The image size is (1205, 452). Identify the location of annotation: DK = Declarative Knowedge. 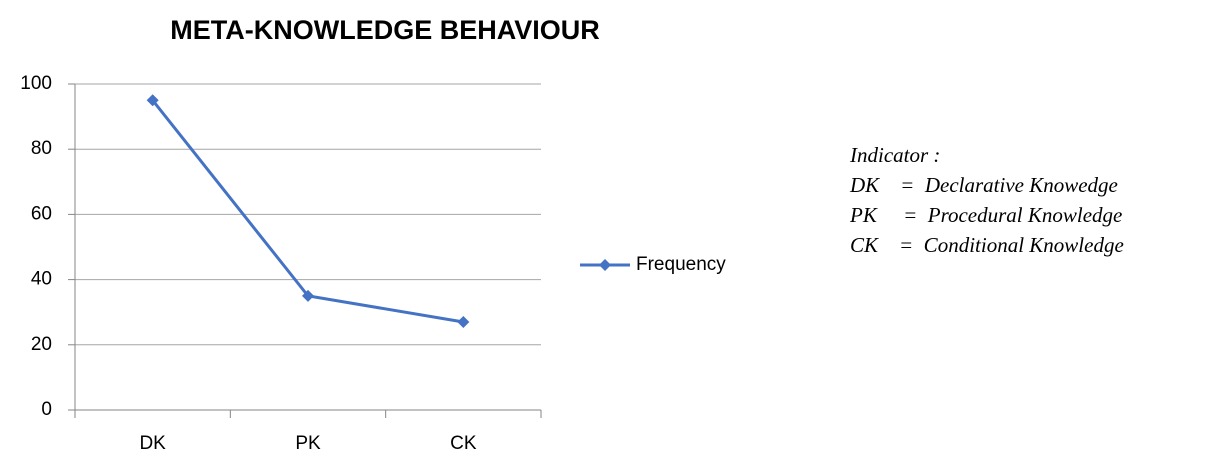
(983, 185).